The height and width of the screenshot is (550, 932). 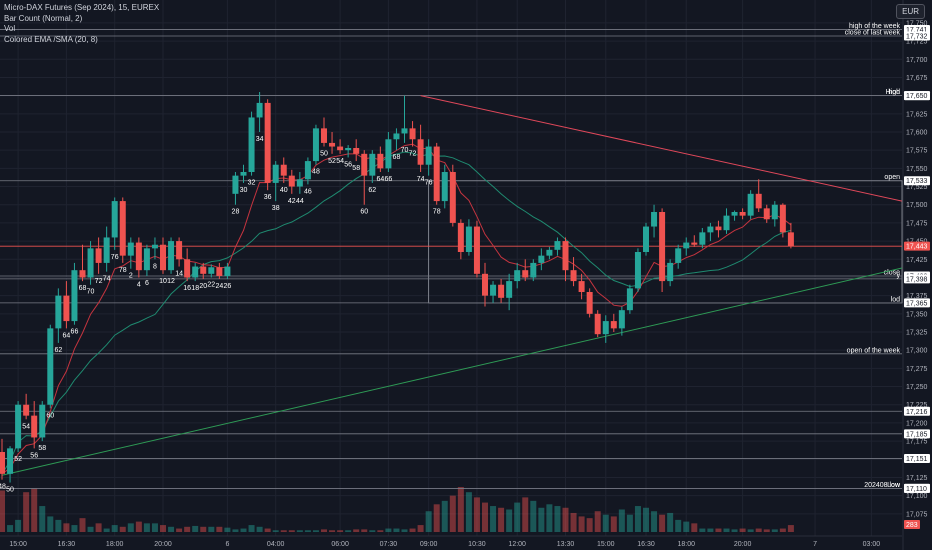 I want to click on bar-count-label: 14, so click(x=179, y=274).